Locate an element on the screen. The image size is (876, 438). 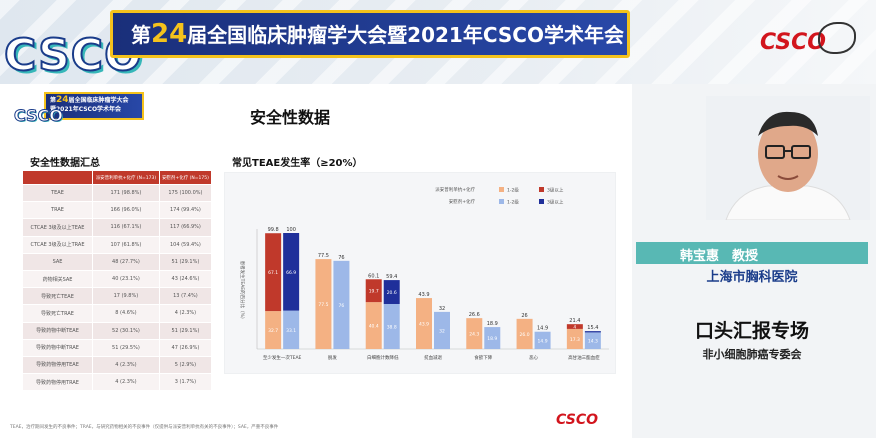
bar-value-label: 26.0 is located at coordinates (525, 335).